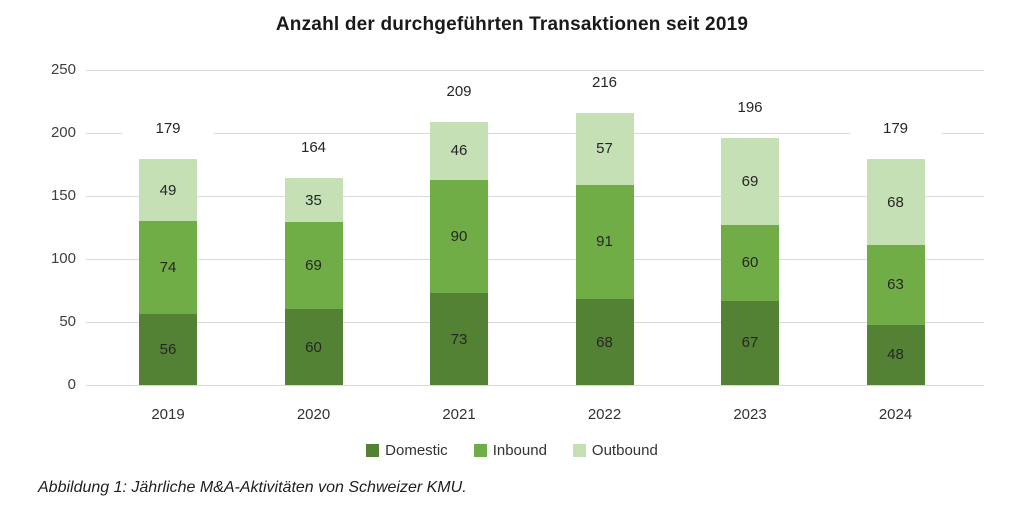 This screenshot has width=1024, height=512. What do you see at coordinates (459, 414) in the screenshot?
I see `x-axis-label: 2021` at bounding box center [459, 414].